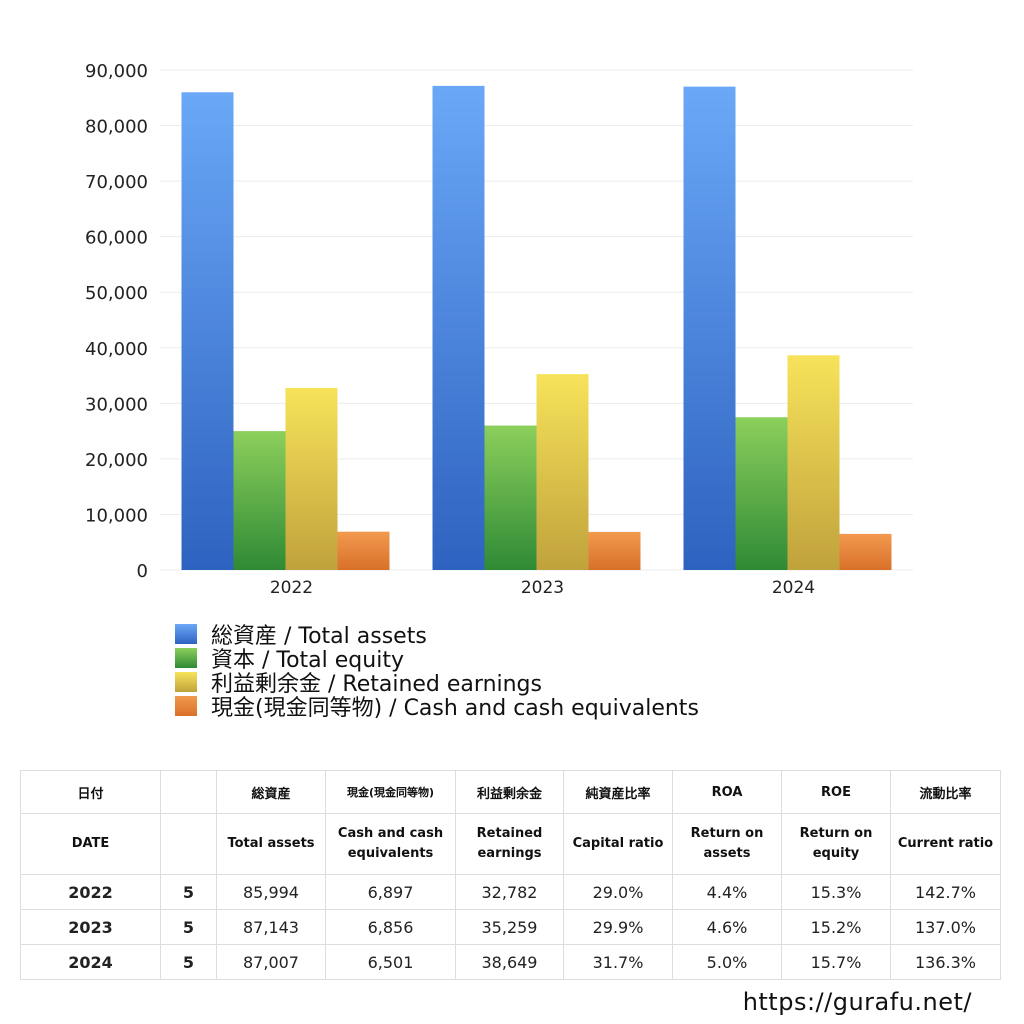 This screenshot has width=1024, height=1024. I want to click on legend-item-retained-earnings: 利益剰余金 / Retained earnings, so click(437, 683).